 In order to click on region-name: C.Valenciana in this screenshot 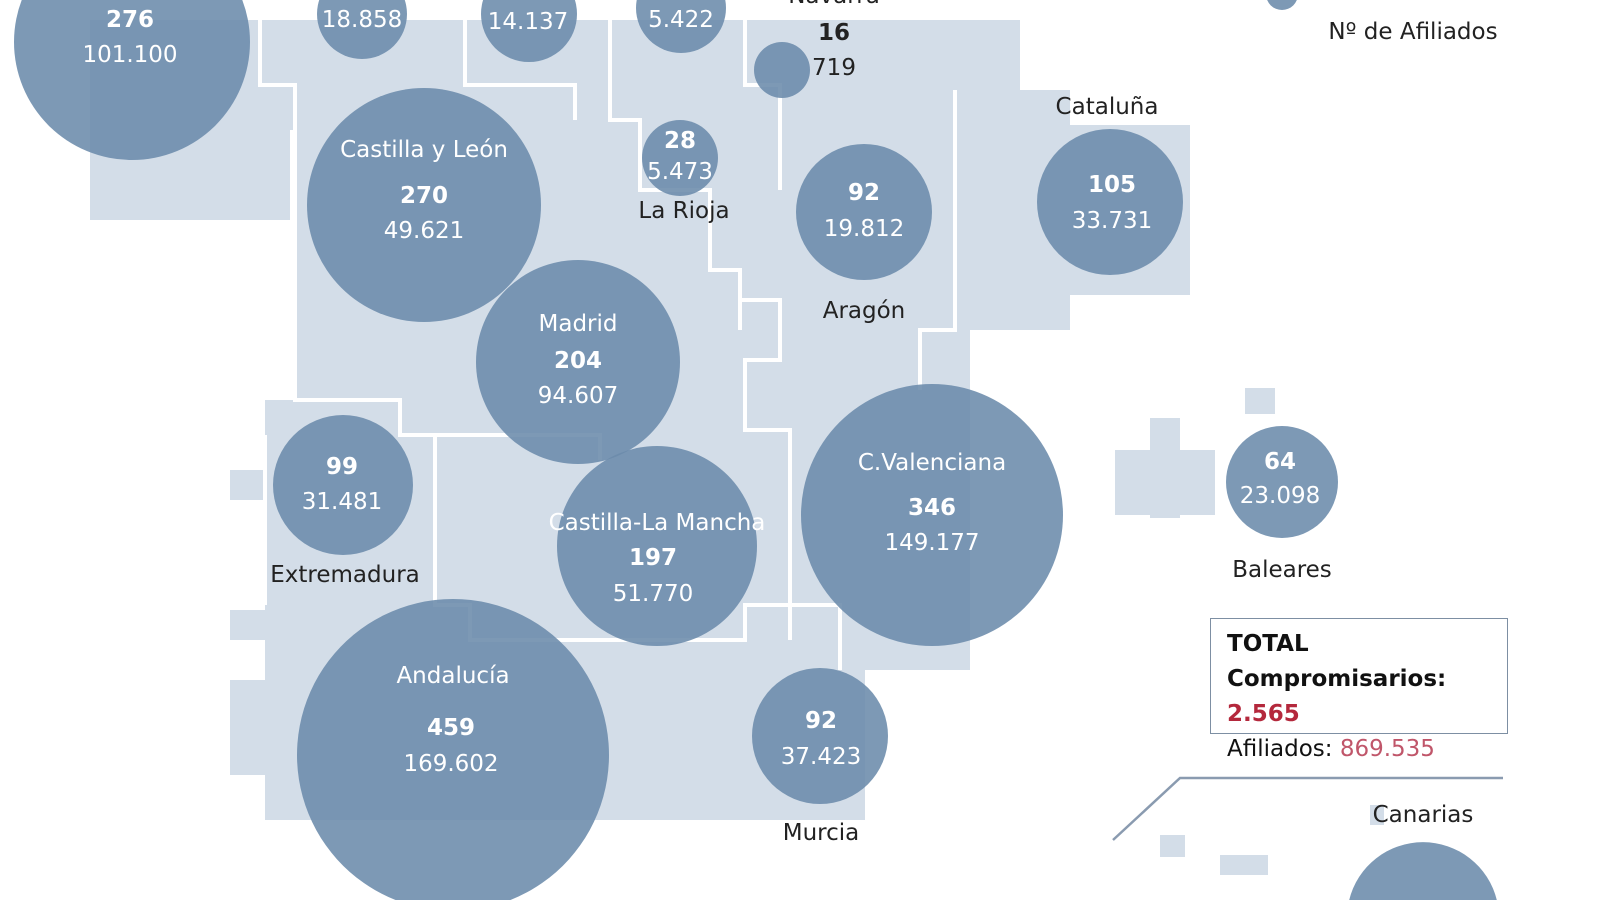, I will do `click(932, 463)`.